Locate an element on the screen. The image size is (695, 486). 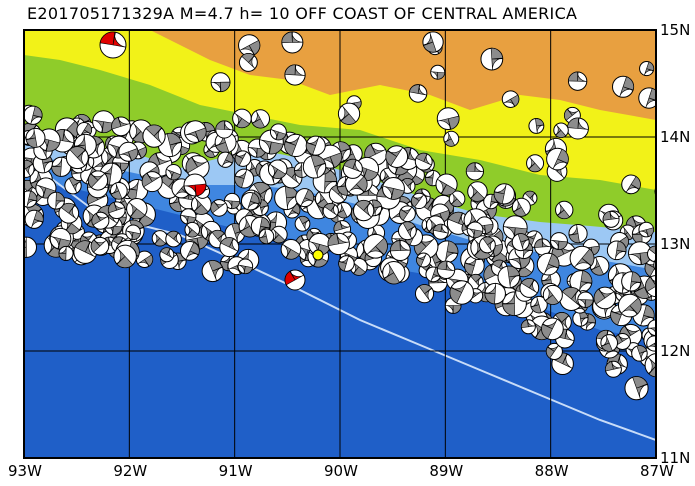
x-tick-label: 87W is located at coordinates (657, 471).